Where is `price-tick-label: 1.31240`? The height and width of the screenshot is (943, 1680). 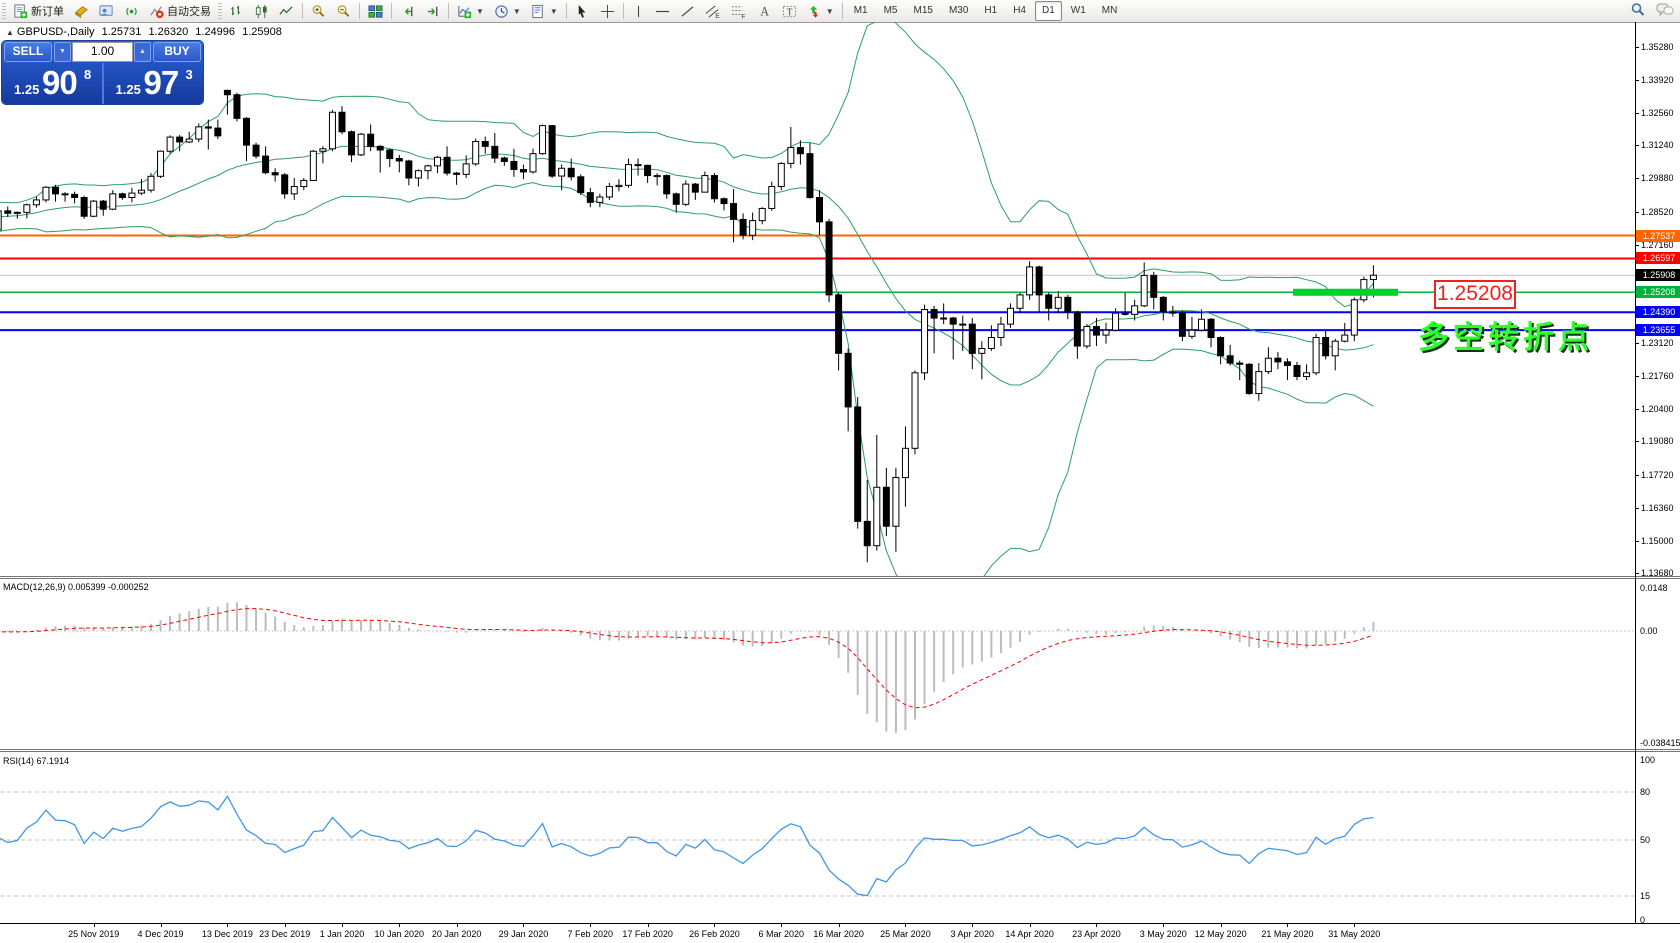 price-tick-label: 1.31240 is located at coordinates (1657, 145).